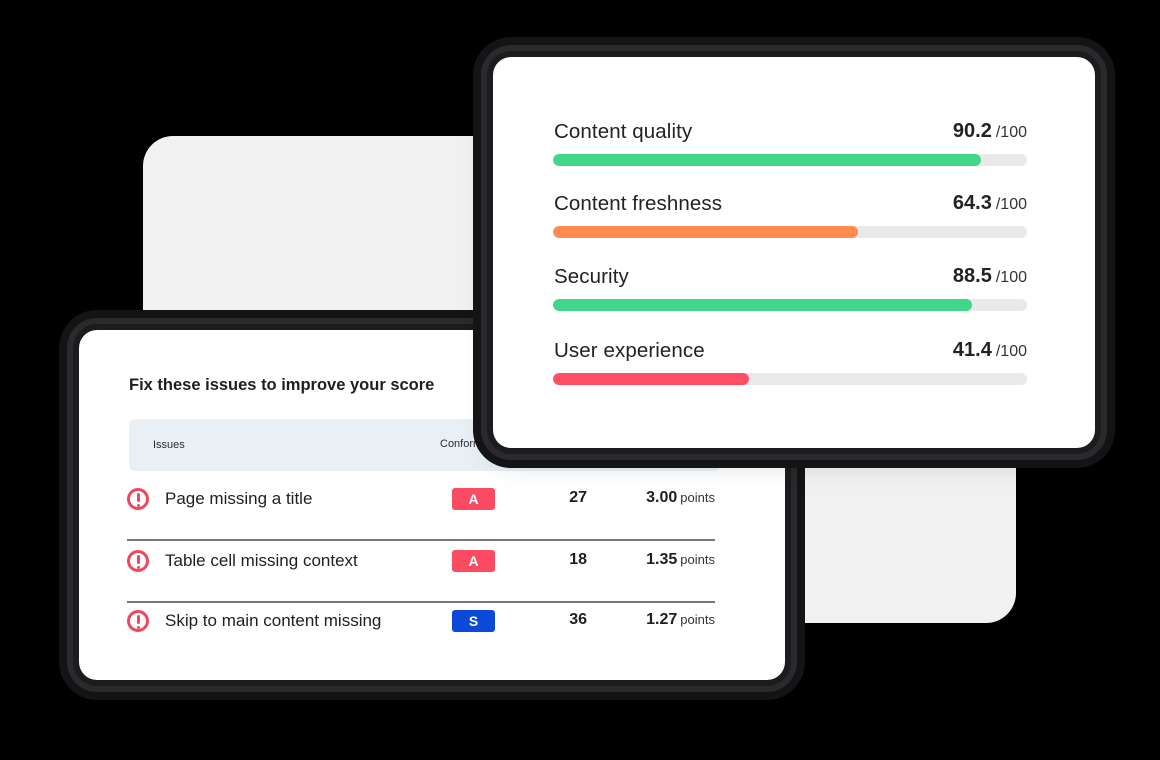  What do you see at coordinates (578, 559) in the screenshot?
I see `occurrences: 18` at bounding box center [578, 559].